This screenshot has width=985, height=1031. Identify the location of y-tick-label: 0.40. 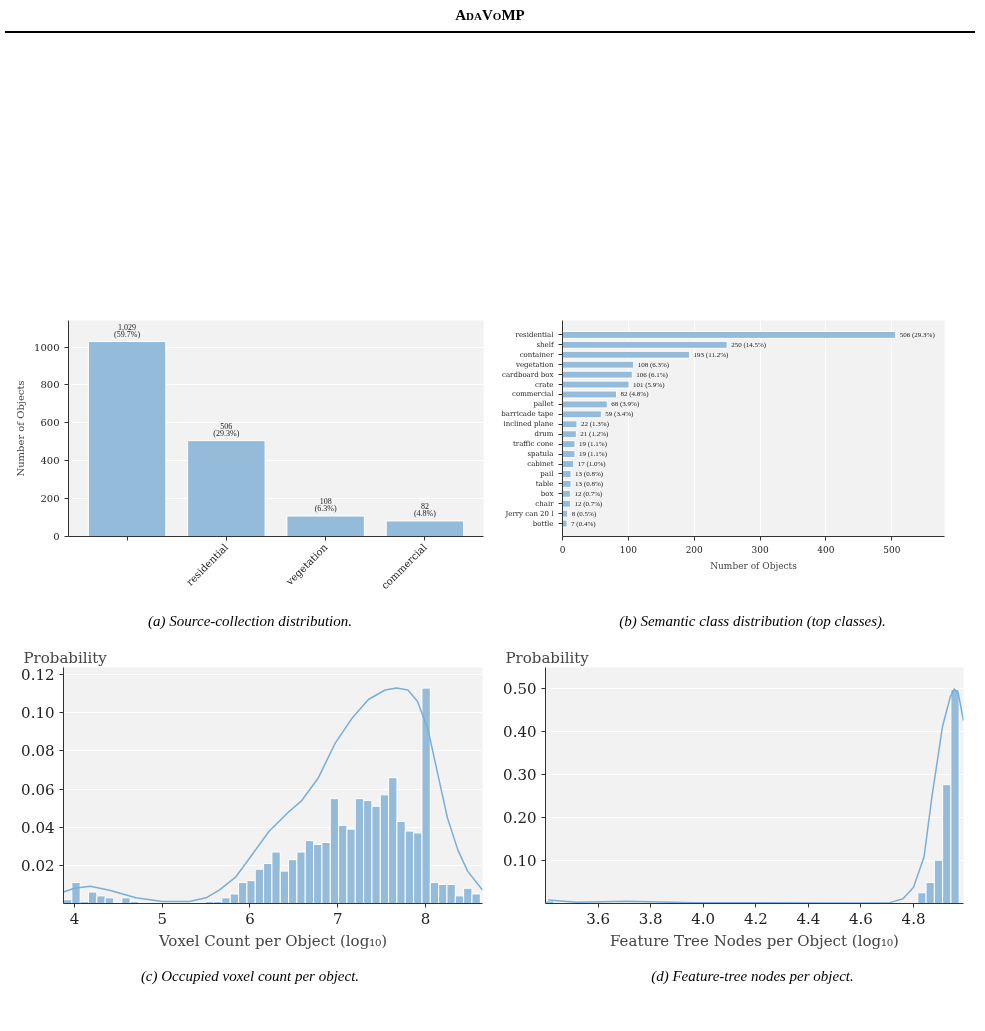
(520, 732).